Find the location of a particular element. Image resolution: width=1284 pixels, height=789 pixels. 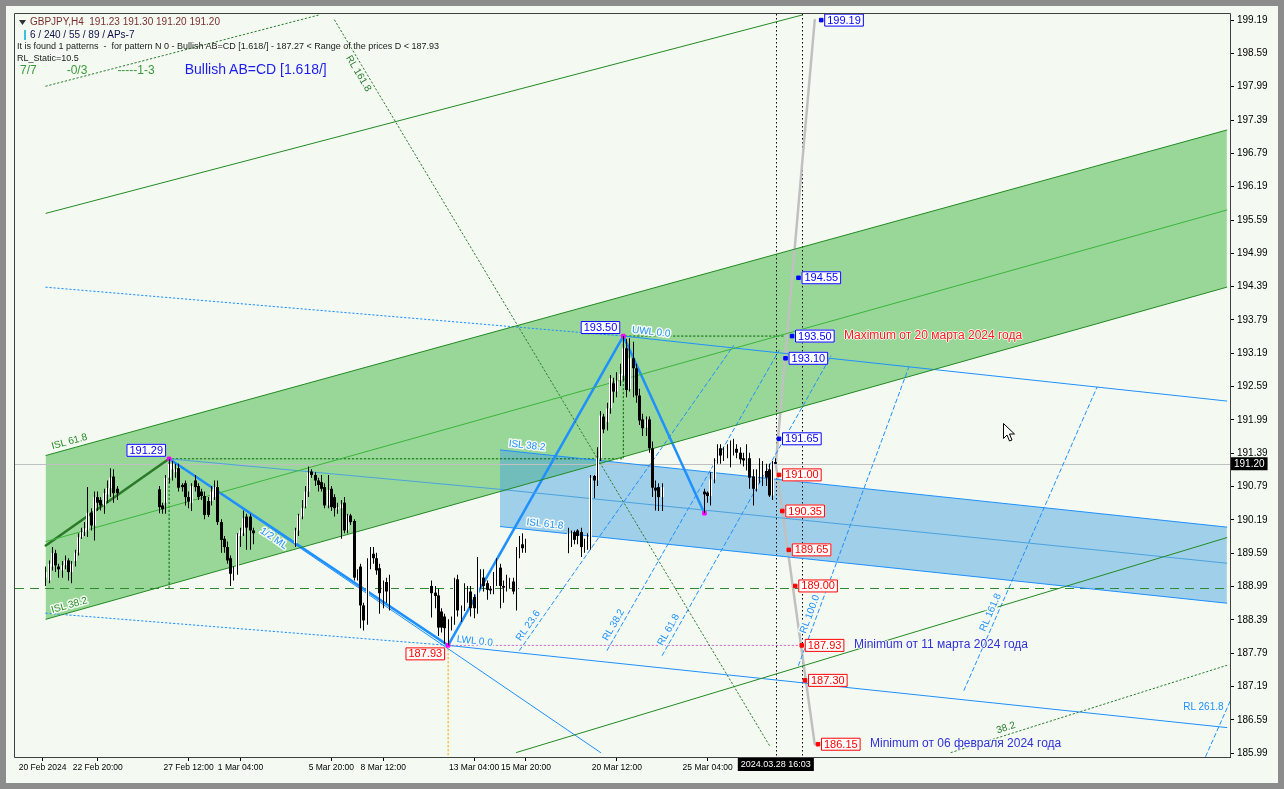

annotation: It is found 1 patterns - for pattern N 0 - Bullish AB=CD [1.618/] - 187.27 < Range of the prices D < 187.93 is located at coordinates (228, 46).